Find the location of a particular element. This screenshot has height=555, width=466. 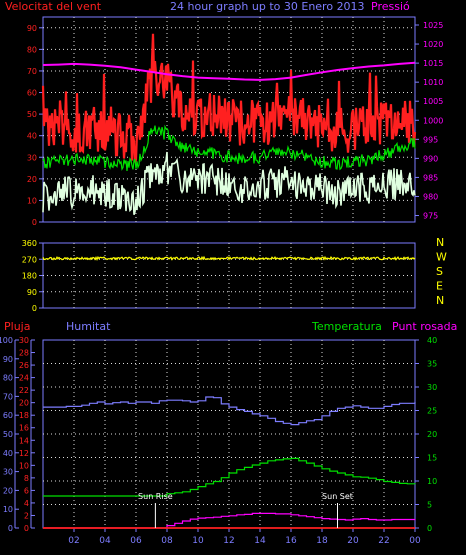

direction-axis-tick-label: 270 is located at coordinates (29, 259).